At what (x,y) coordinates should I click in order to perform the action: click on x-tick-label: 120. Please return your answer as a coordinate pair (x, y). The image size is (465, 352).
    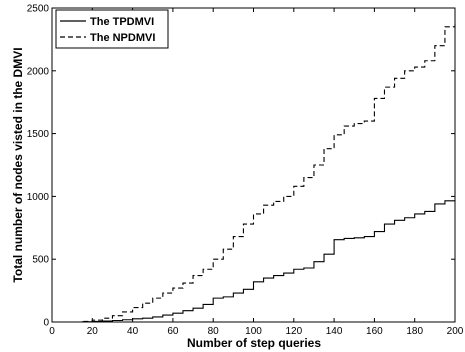
    Looking at the image, I should click on (293, 331).